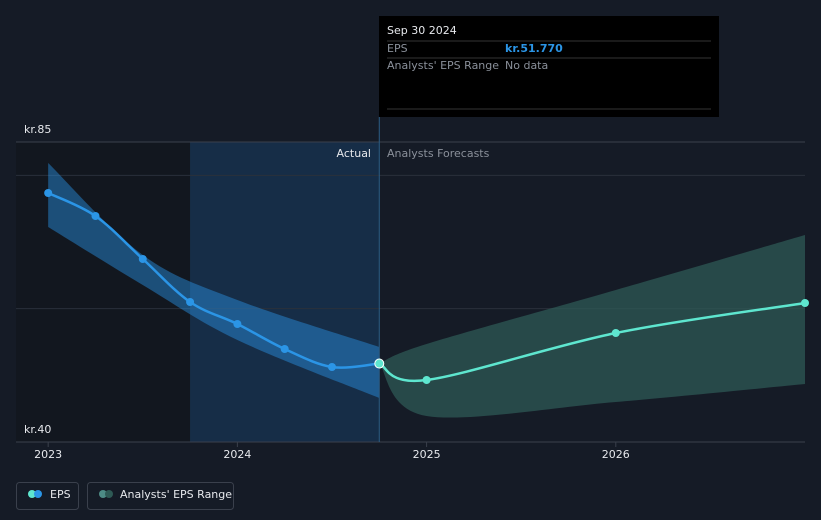  What do you see at coordinates (422, 30) in the screenshot?
I see `tooltip-date: Sep 30 2024` at bounding box center [422, 30].